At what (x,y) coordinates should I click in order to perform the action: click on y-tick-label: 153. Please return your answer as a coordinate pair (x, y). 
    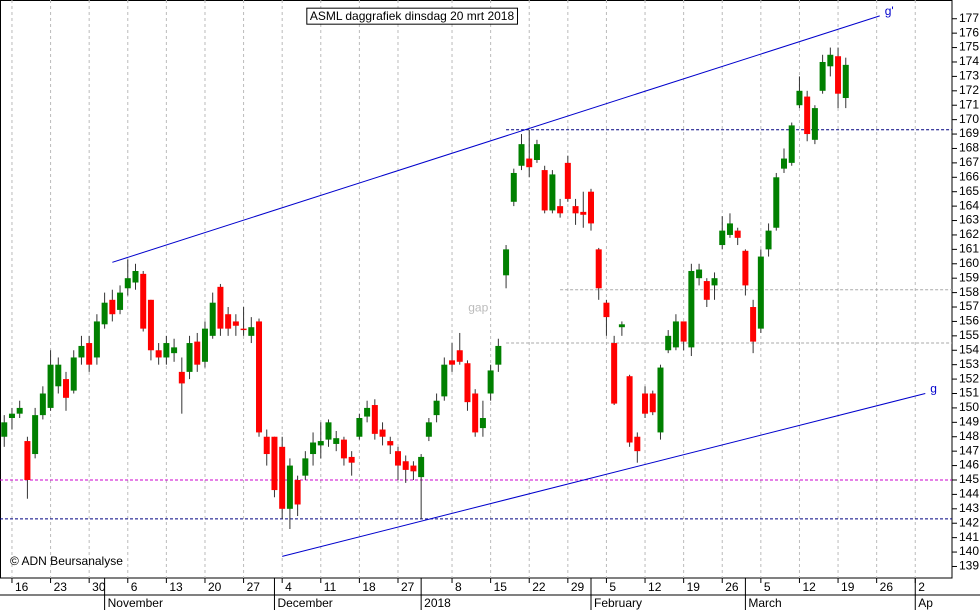
    Looking at the image, I should click on (969, 364).